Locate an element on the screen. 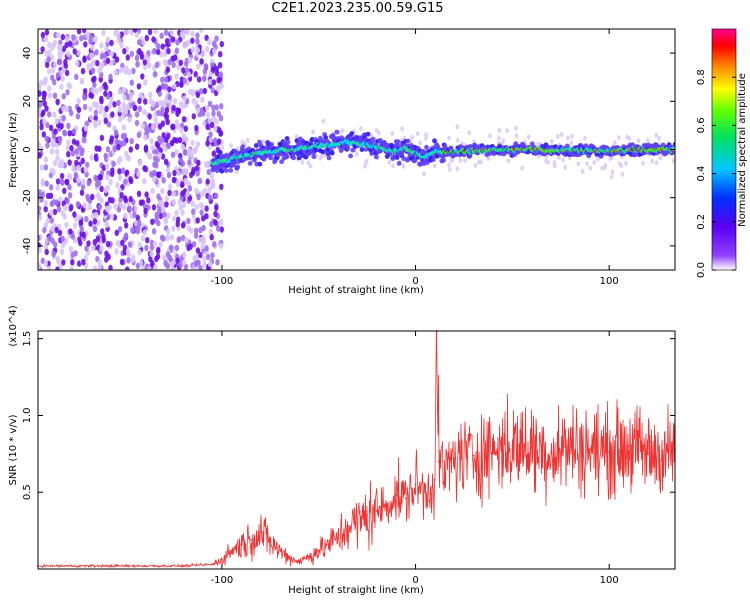 The image size is (750, 600). y-tick-label: 0.5 is located at coordinates (27, 492).